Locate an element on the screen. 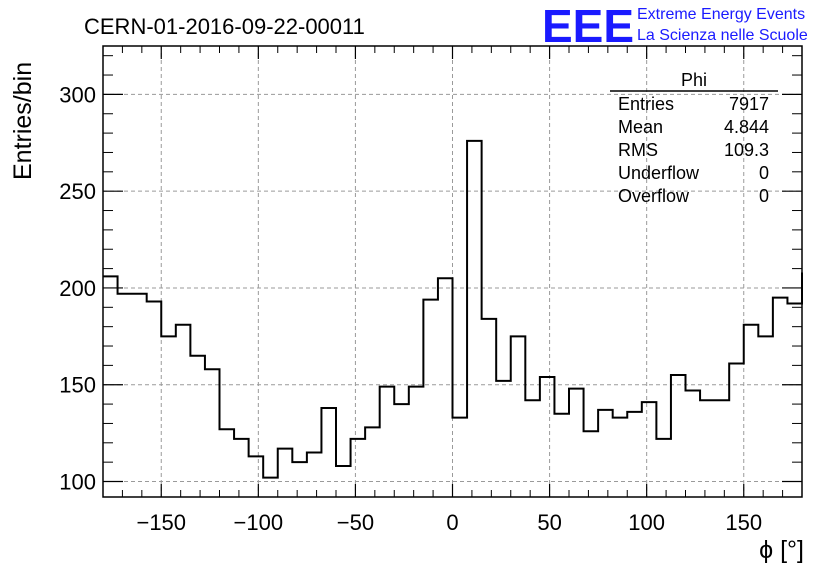 Image resolution: width=836 pixels, height=572 pixels. x-tick-label: 0 is located at coordinates (452, 522).